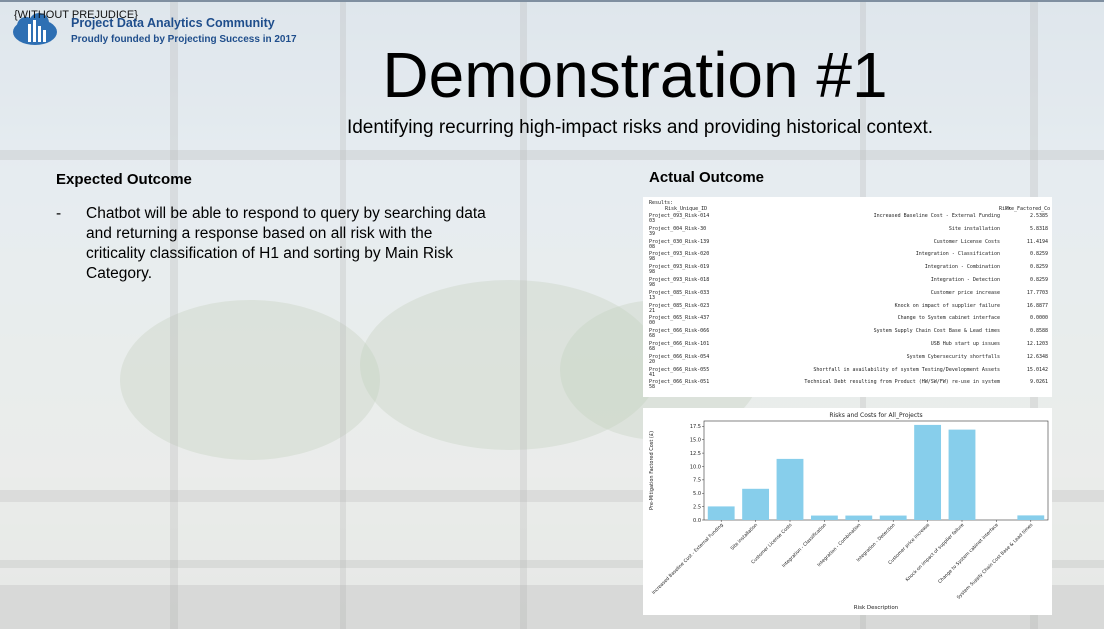 The width and height of the screenshot is (1104, 629). What do you see at coordinates (1038, 216) in the screenshot?
I see `results-cost-value: 2.5385` at bounding box center [1038, 216].